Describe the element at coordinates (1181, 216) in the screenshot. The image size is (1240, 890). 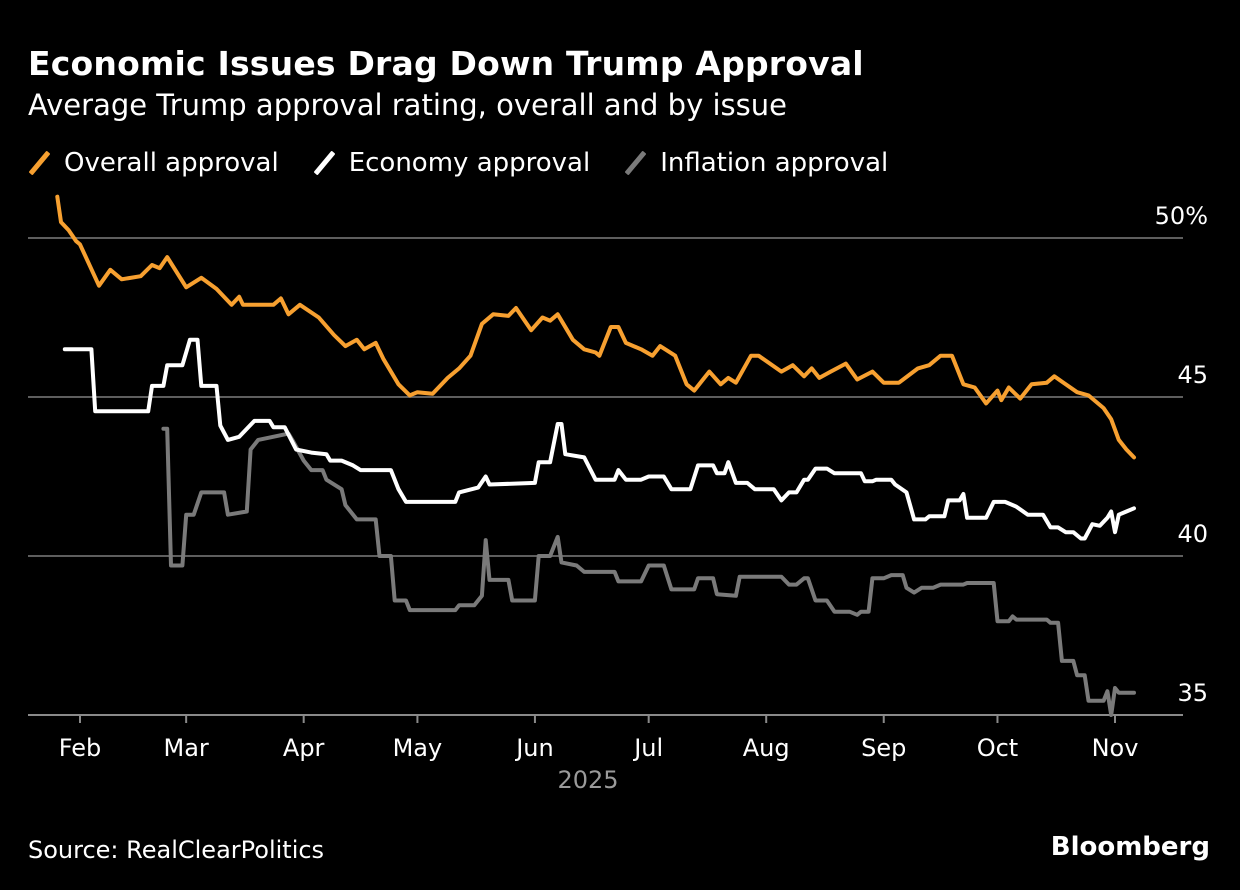
I see `y-tick-label: 50%` at that location.